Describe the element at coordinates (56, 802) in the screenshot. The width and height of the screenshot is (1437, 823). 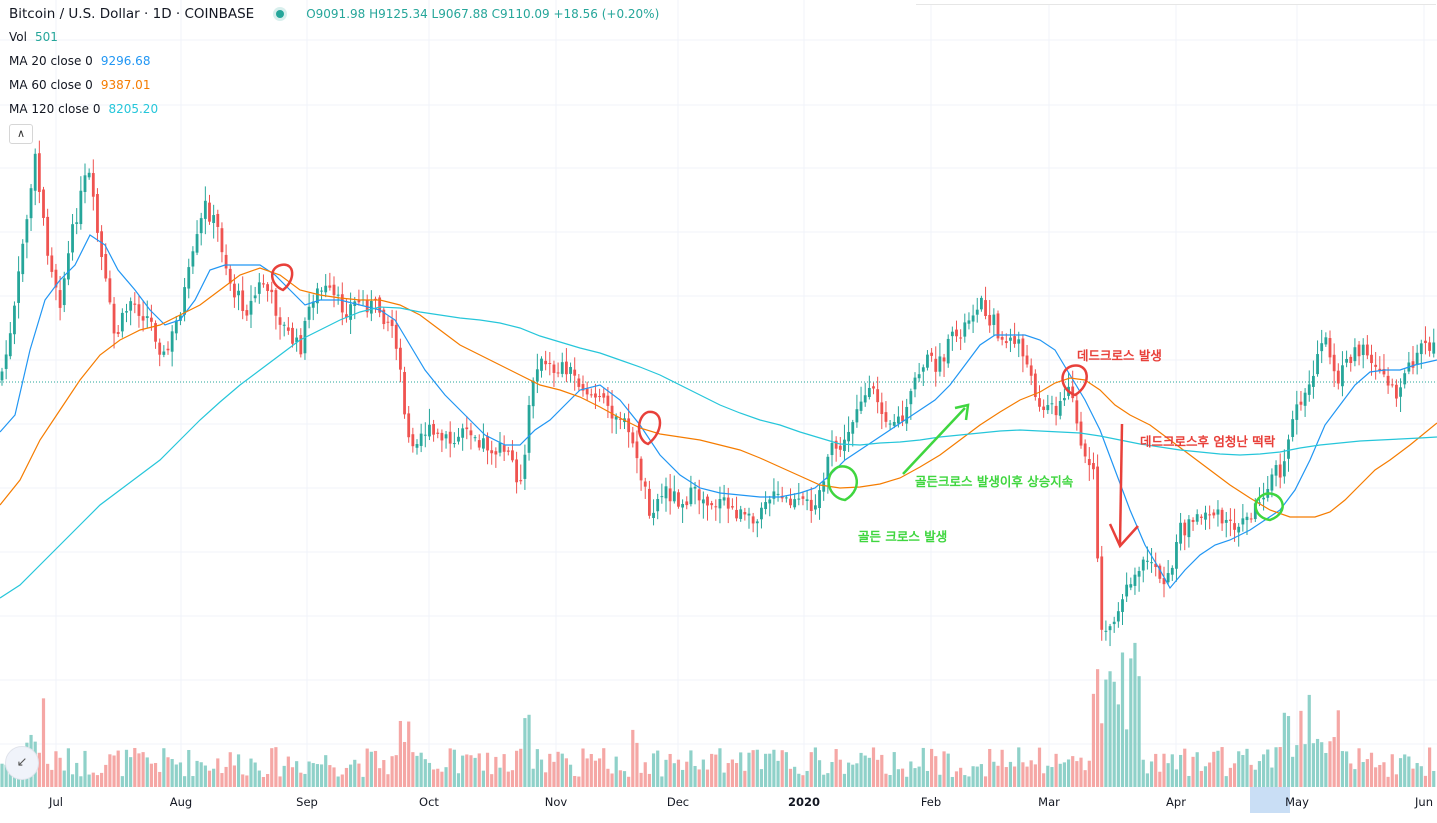
I see `x-tick-jul: Jul` at that location.